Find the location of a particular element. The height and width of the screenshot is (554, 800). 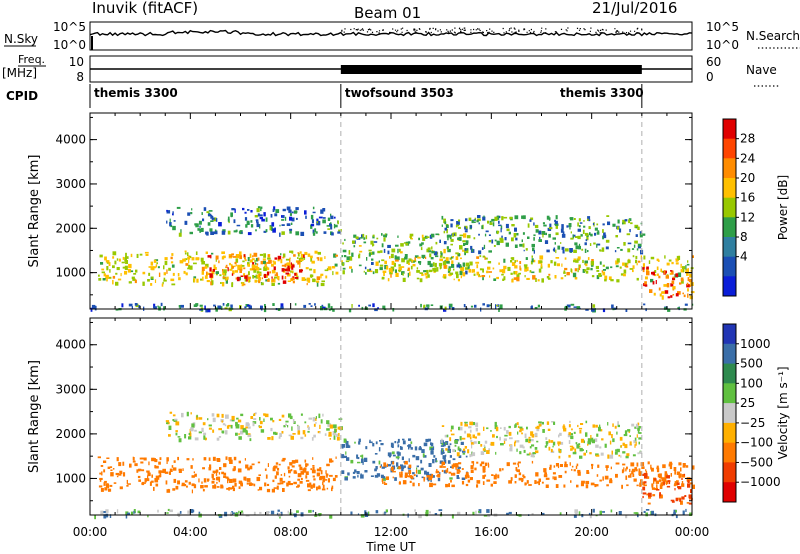

colorbar-tick-label: 500 is located at coordinates (751, 364).